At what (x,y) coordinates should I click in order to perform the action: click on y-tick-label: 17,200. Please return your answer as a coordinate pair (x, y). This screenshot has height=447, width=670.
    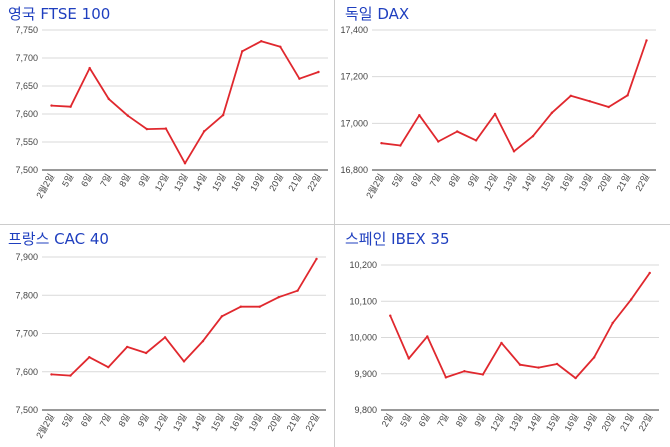
    Looking at the image, I should click on (354, 77).